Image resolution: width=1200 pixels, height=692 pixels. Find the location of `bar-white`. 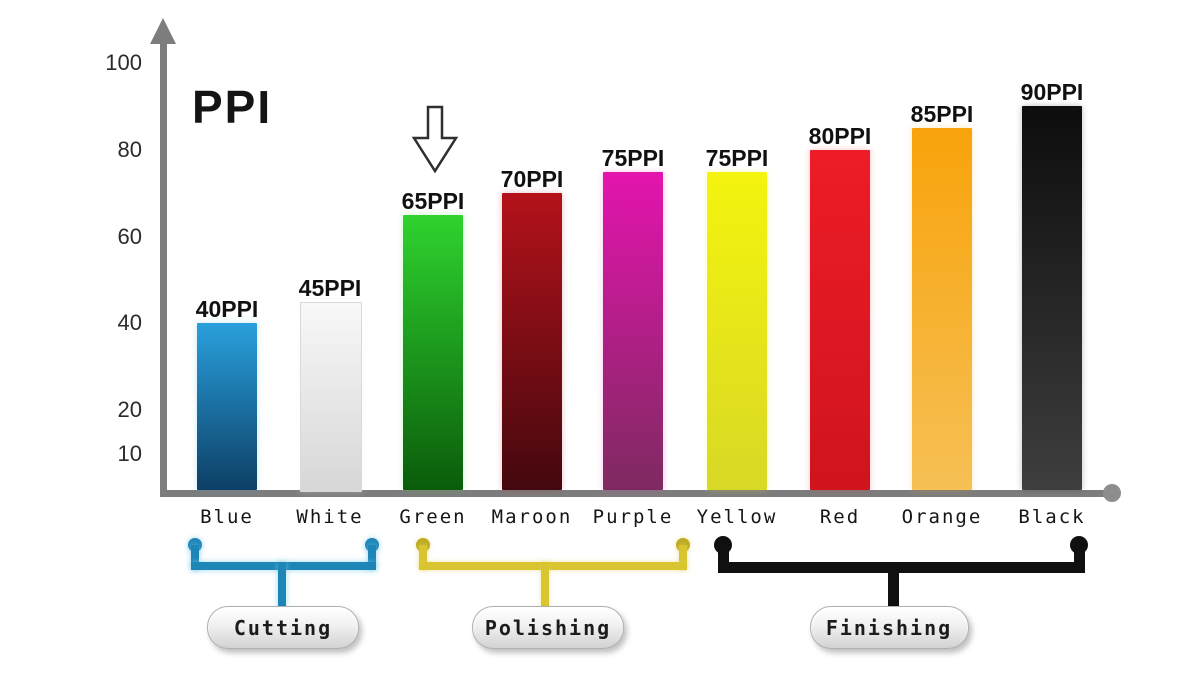

bar-white is located at coordinates (331, 396).